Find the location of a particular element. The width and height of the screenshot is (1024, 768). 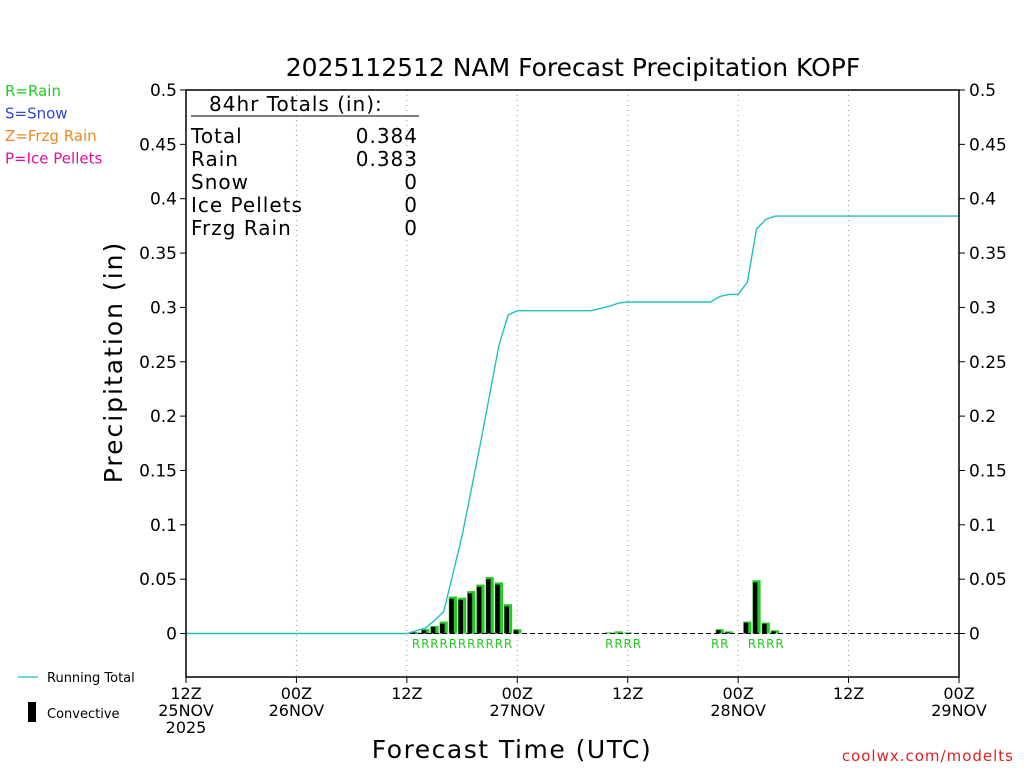

precip-type-legend: R=Rain S=Snow Z=Frzg Rain P=Ice Pellets is located at coordinates (53, 125).